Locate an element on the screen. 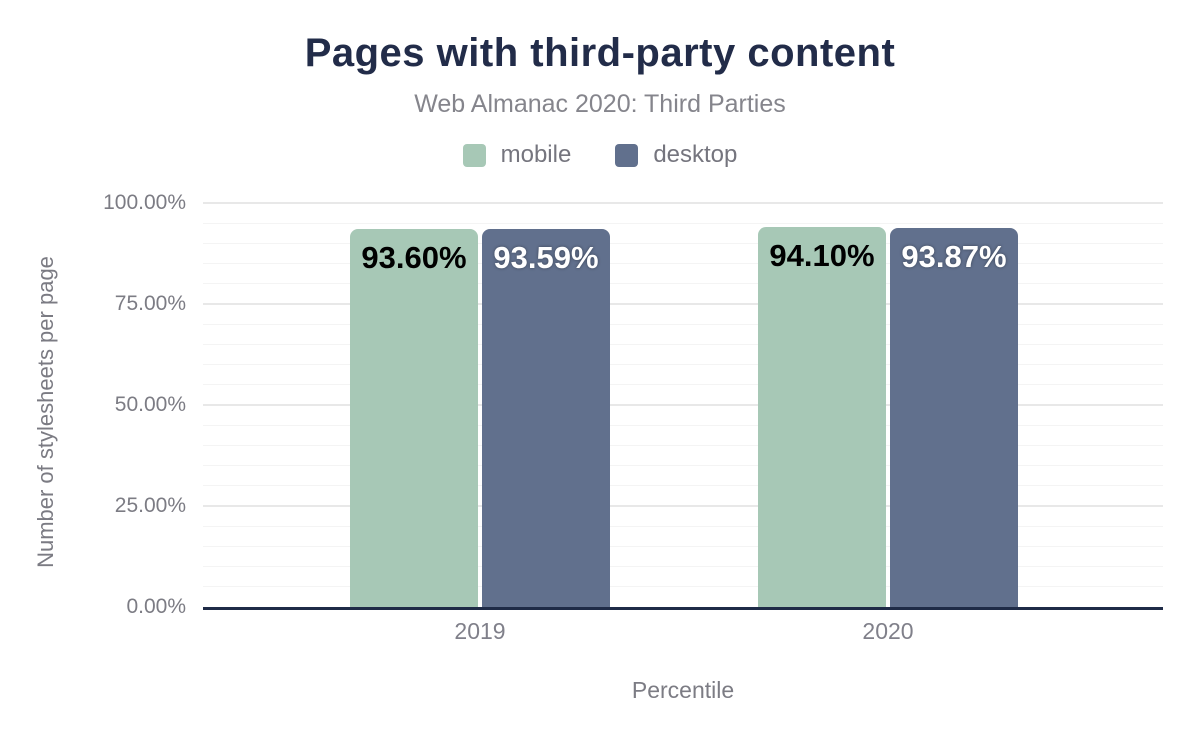 The width and height of the screenshot is (1200, 742). bar-mobile-2020: 94.10% is located at coordinates (822, 416).